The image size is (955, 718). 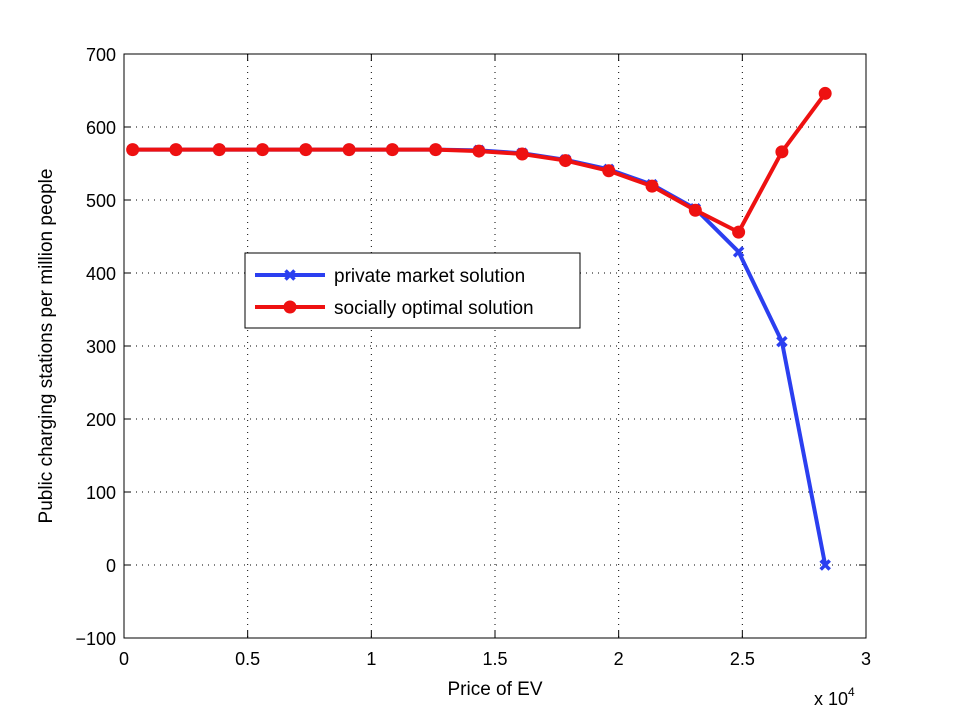 What do you see at coordinates (429, 276) in the screenshot?
I see `legend-label: private market solution` at bounding box center [429, 276].